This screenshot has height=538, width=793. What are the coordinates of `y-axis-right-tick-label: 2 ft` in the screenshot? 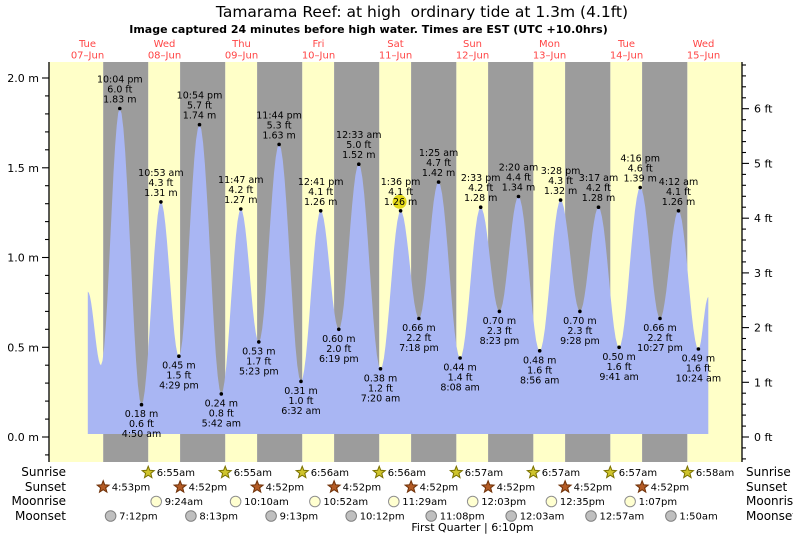 It's located at (763, 328).